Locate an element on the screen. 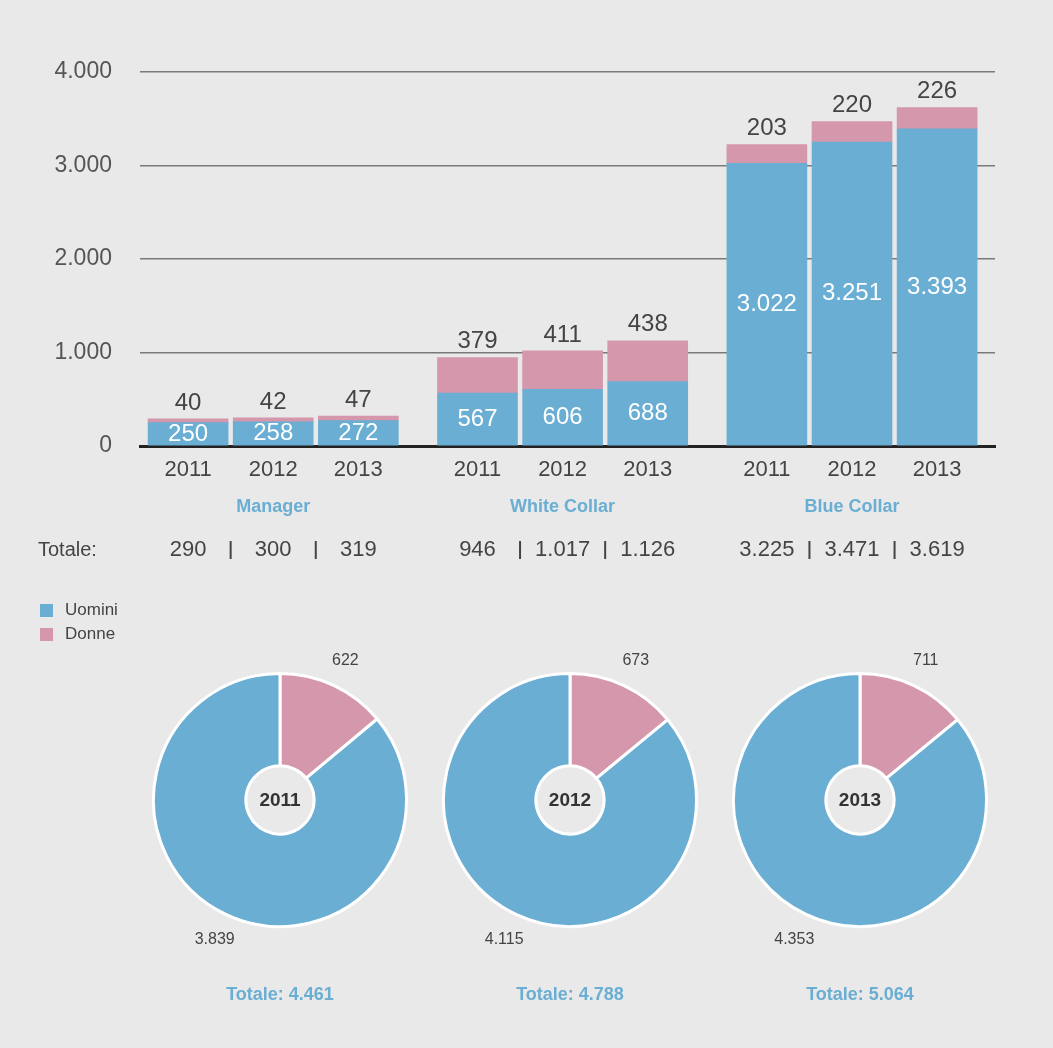  data-label: 711 is located at coordinates (925, 660).